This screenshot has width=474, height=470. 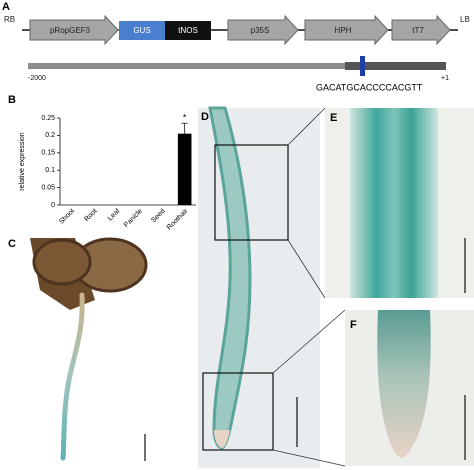 What do you see at coordinates (353, 325) in the screenshot?
I see `panel-label: F` at bounding box center [353, 325].